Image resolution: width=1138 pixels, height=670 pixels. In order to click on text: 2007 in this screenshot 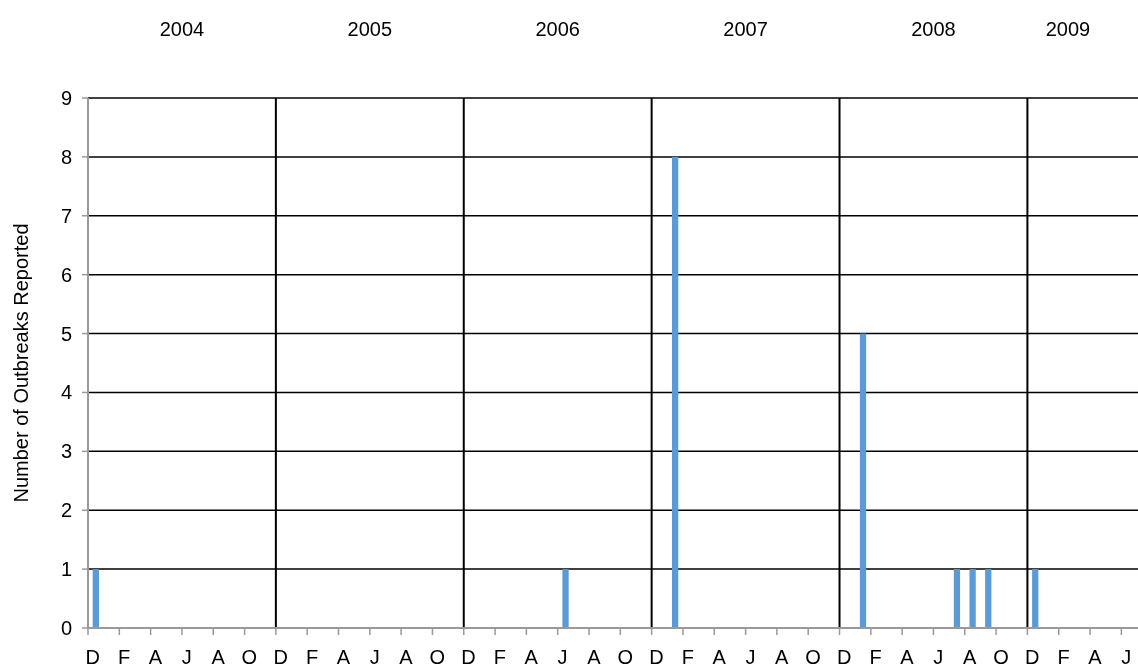, I will do `click(745, 29)`.